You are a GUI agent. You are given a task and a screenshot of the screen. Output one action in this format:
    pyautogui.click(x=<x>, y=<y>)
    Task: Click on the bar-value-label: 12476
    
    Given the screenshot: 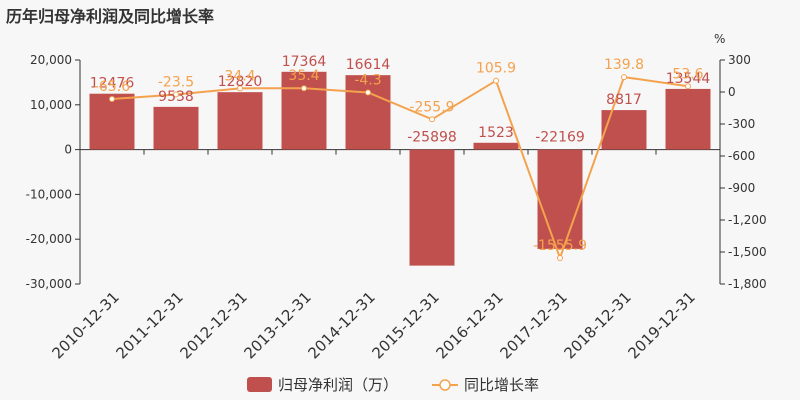 What is the action you would take?
    pyautogui.click(x=112, y=84)
    